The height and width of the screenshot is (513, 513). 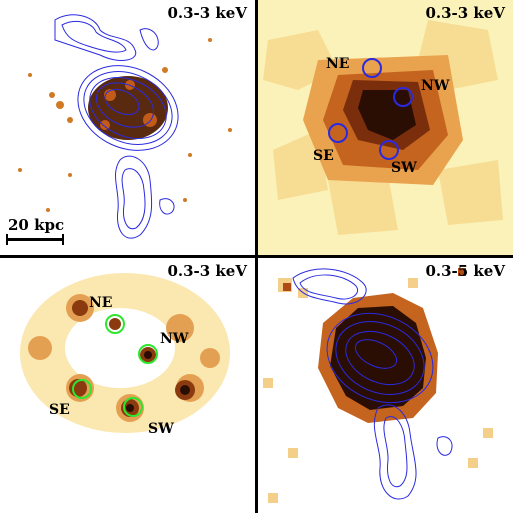 I want to click on energy-band-label: 0.3-5 keV, so click(x=465, y=271).